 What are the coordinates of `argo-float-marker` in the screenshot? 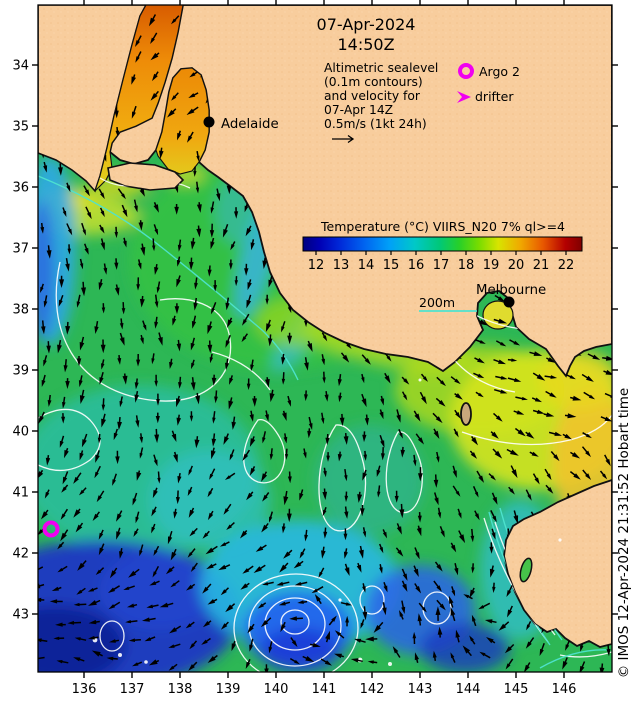 It's located at (51, 529).